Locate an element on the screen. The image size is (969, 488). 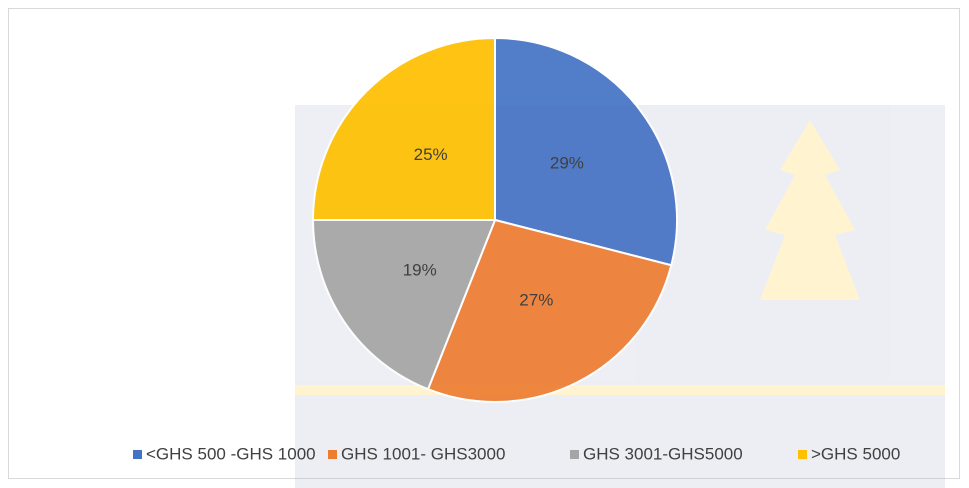
data-label: 25% is located at coordinates (431, 154).